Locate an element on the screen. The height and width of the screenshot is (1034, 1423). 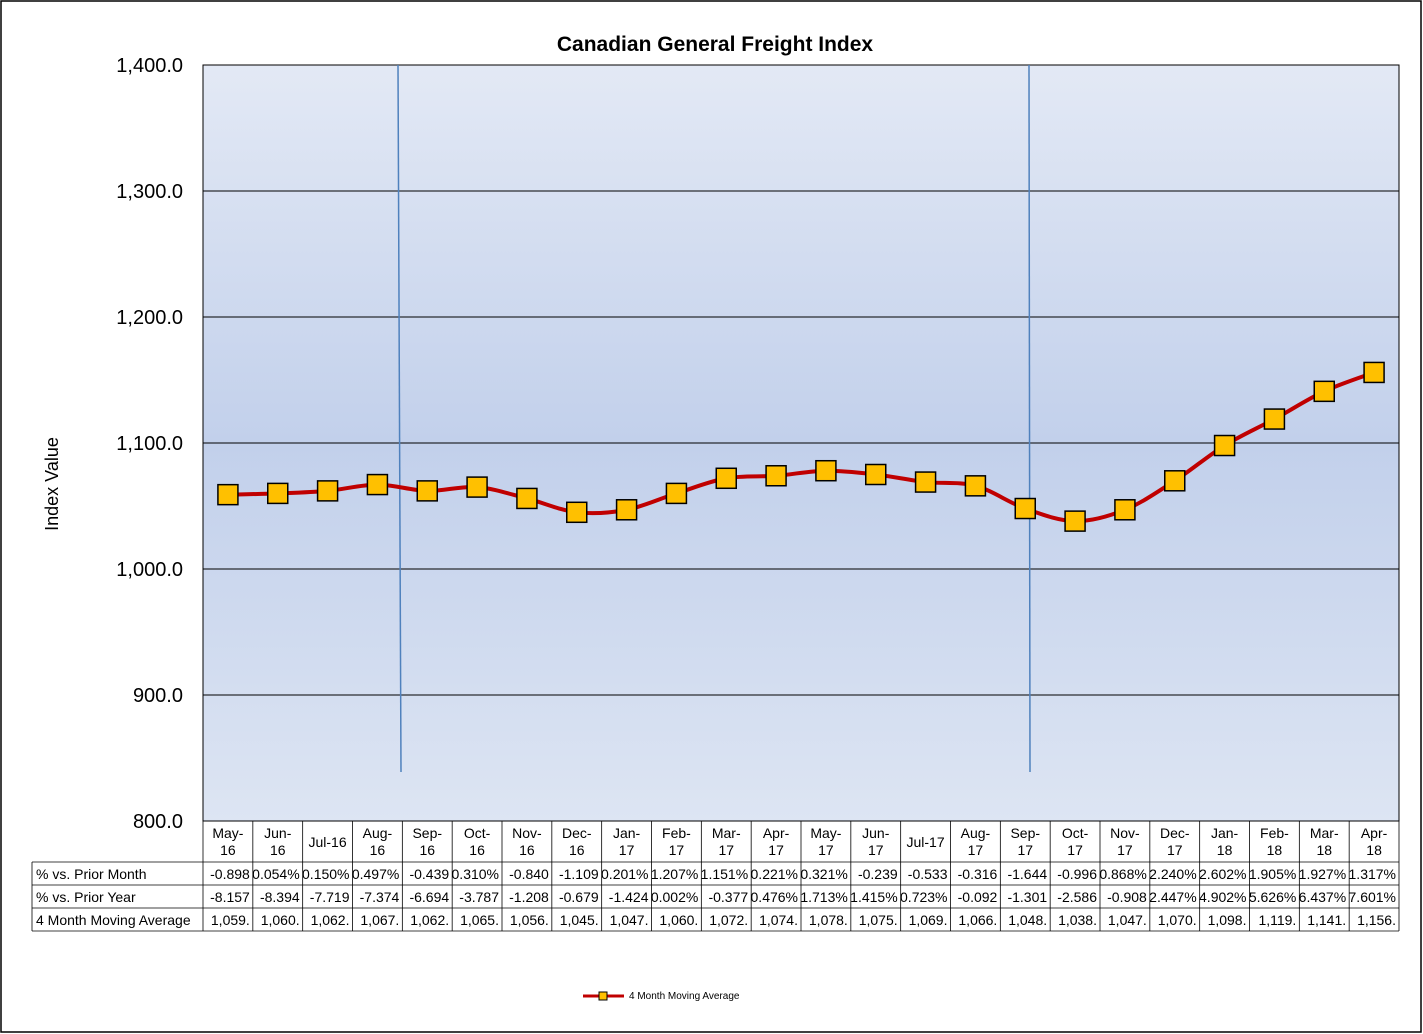
y-tick-label: 1,200.0 is located at coordinates (149, 318).